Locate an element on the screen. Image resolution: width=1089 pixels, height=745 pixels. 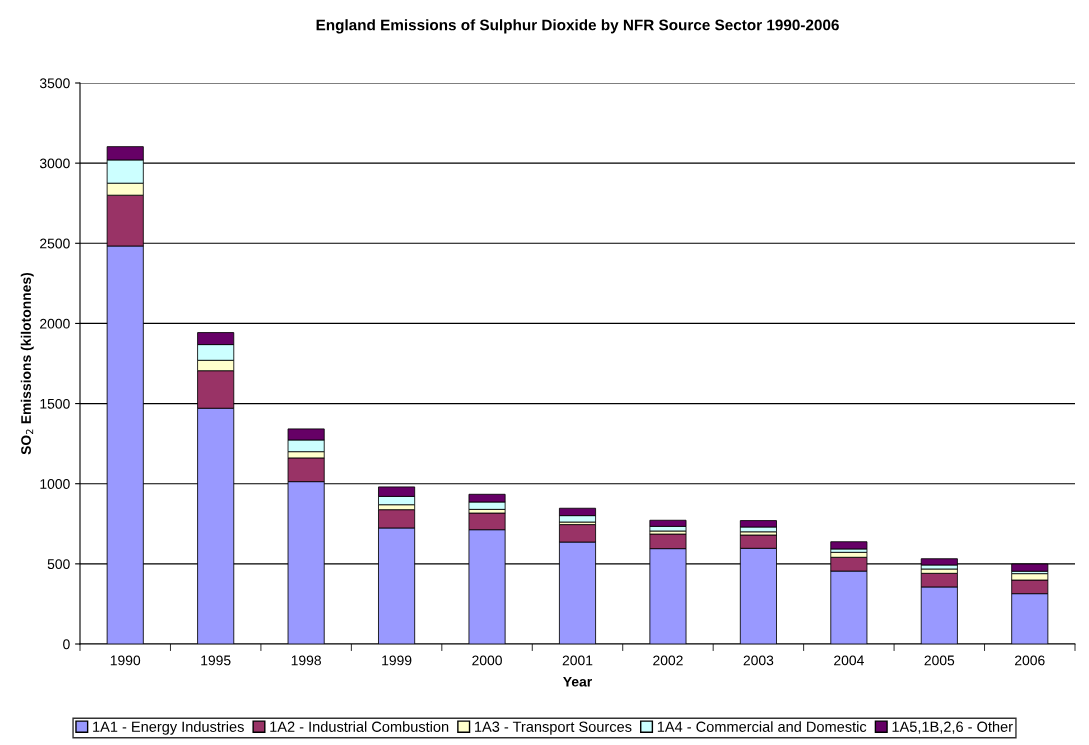
x-tick-label: 1998 is located at coordinates (306, 660).